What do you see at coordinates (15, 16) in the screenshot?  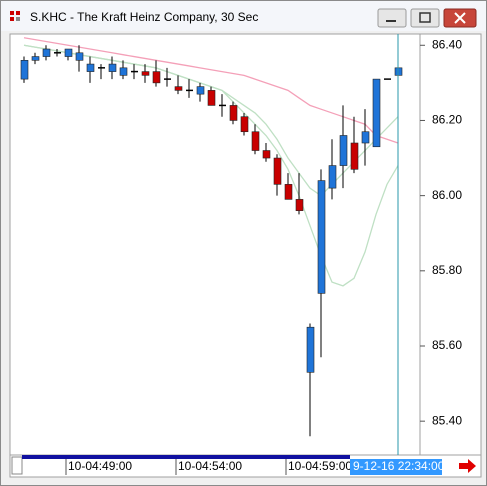 I see `app-icon` at bounding box center [15, 16].